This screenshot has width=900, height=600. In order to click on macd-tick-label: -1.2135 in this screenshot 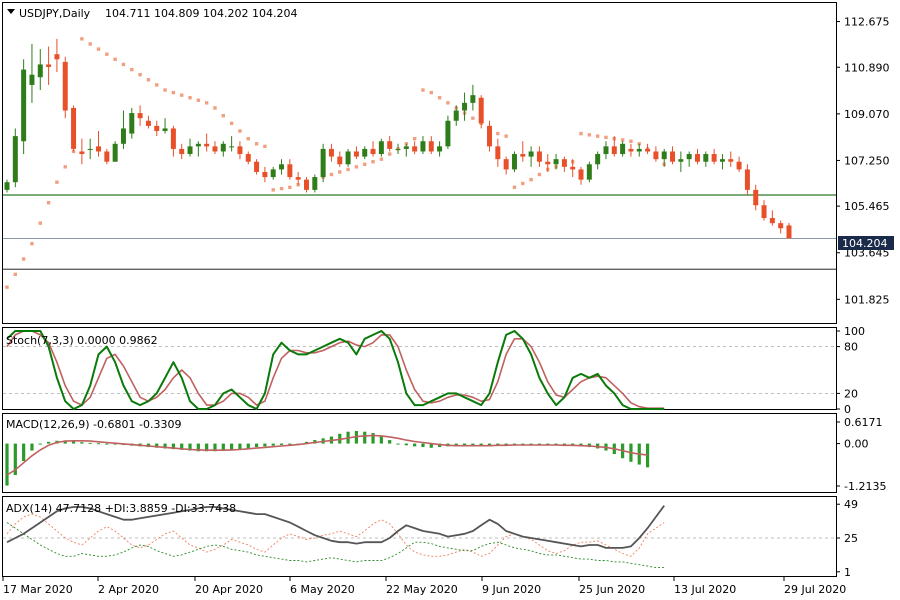, I will do `click(865, 486)`.